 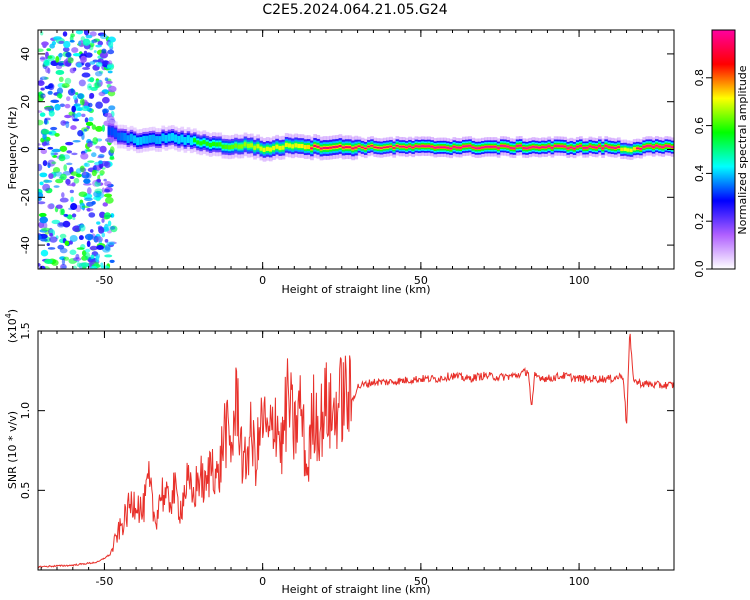 I want to click on colorbar-tick-label: 0.8, so click(x=699, y=78).